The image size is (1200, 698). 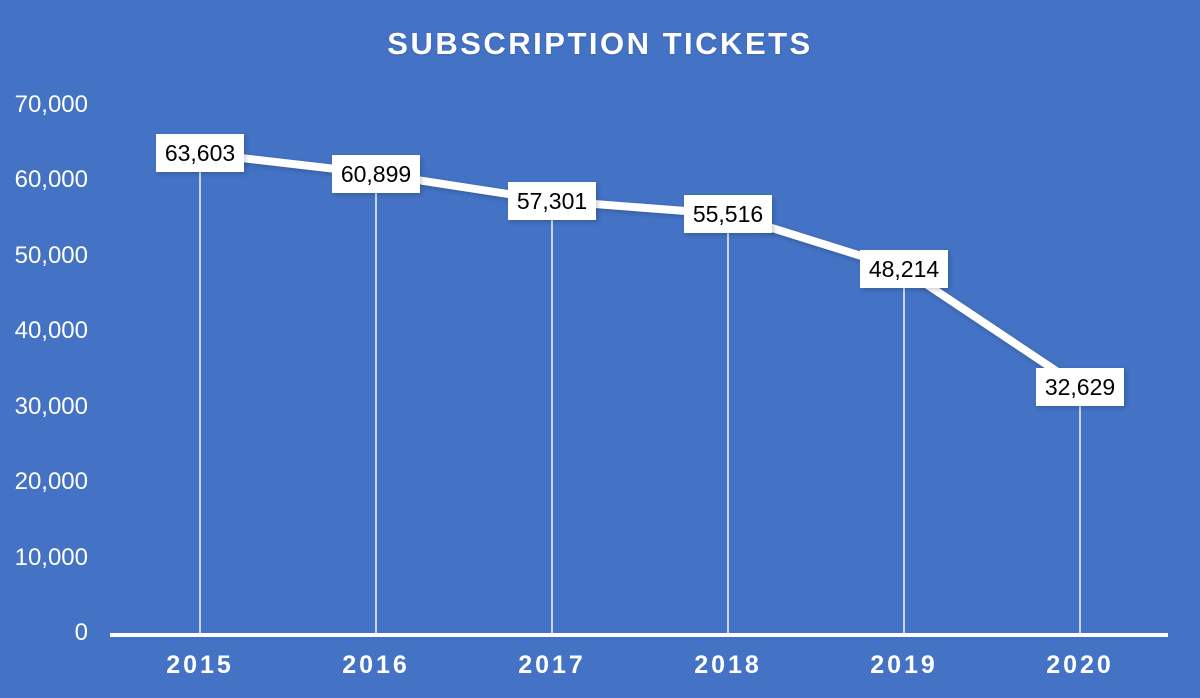 What do you see at coordinates (81, 632) in the screenshot?
I see `y-axis-tick-label: 0` at bounding box center [81, 632].